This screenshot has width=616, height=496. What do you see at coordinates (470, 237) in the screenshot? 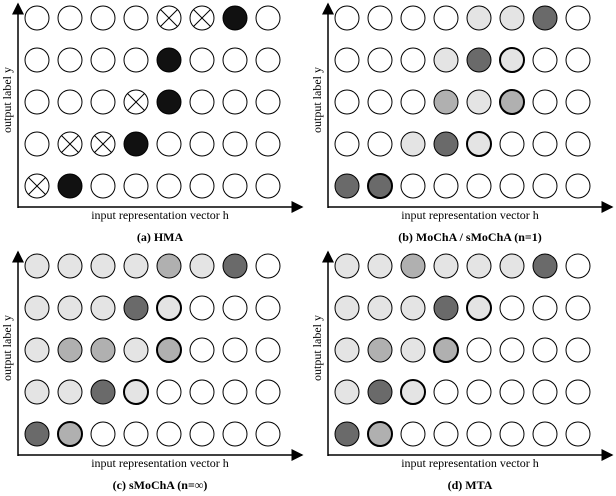
I see `caption: (b) MoChA / sMoChA (n=1)` at bounding box center [470, 237].